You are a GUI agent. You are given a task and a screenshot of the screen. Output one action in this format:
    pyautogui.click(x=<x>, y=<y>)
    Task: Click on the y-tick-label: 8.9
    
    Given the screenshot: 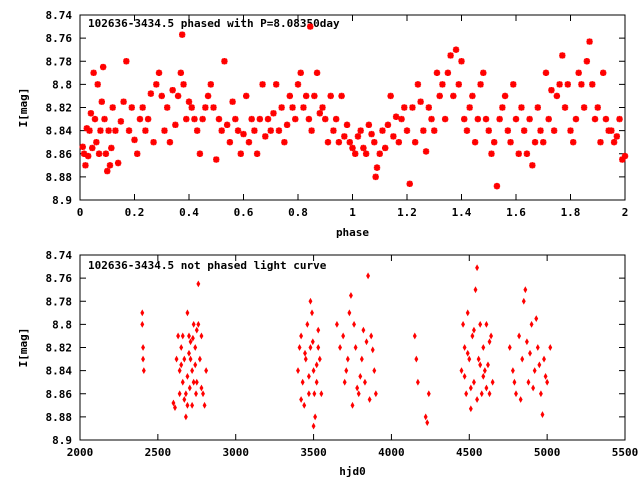 What is the action you would take?
    pyautogui.click(x=62, y=440)
    